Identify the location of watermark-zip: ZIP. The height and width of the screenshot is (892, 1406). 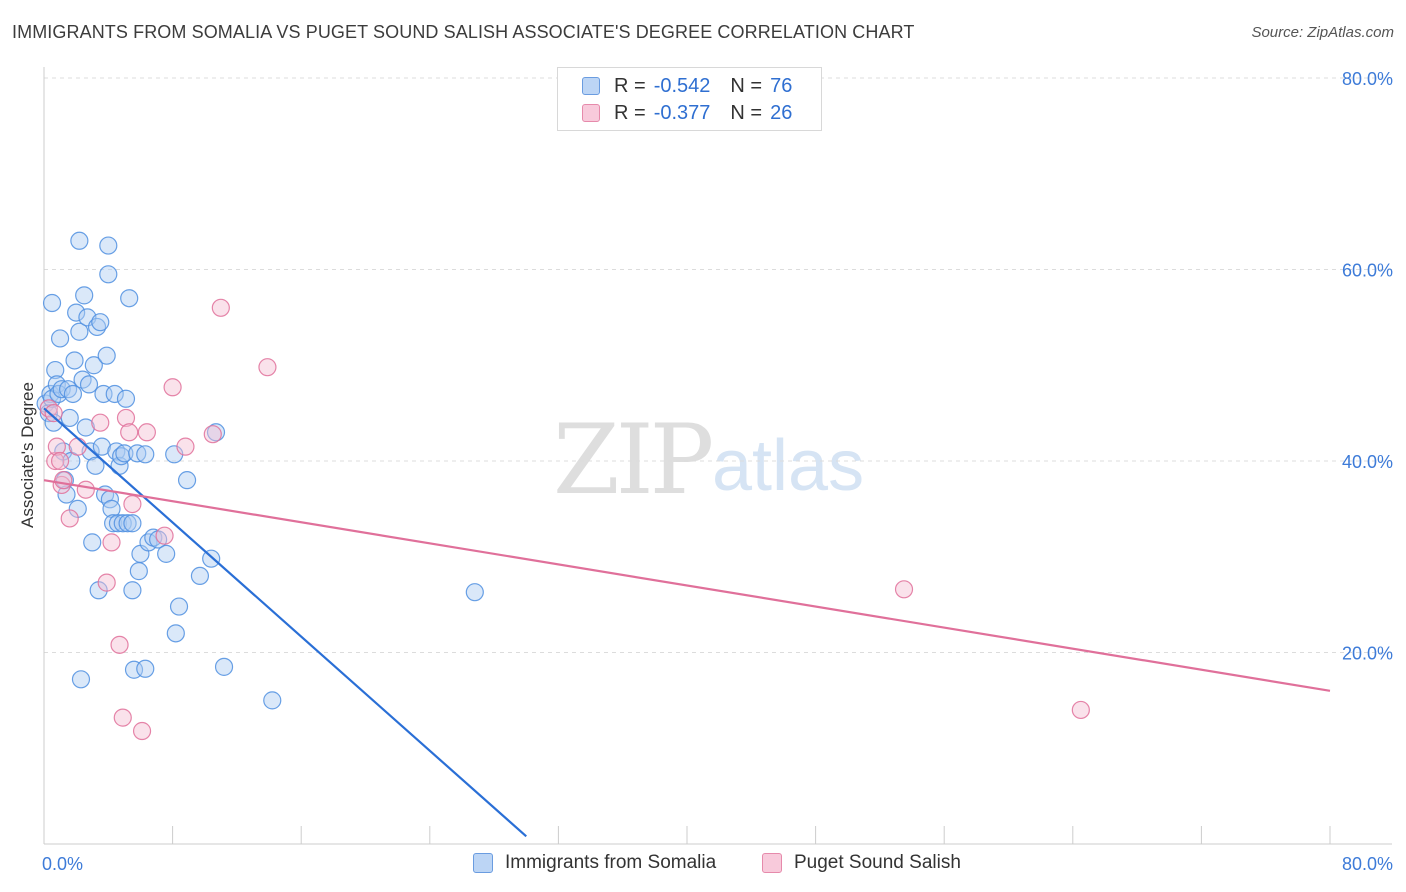
(632, 460).